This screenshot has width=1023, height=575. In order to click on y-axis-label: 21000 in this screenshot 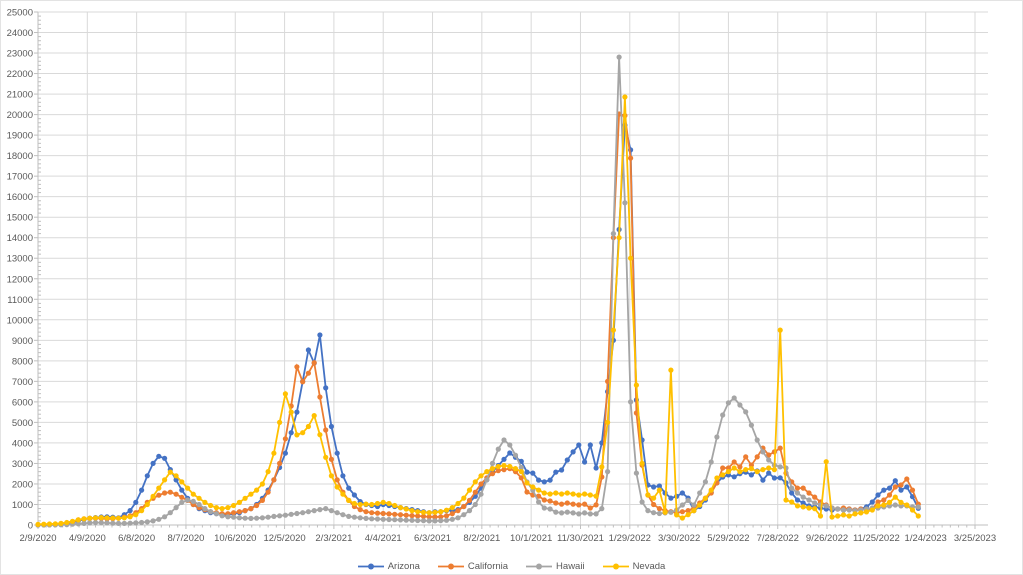, I will do `click(20, 95)`.